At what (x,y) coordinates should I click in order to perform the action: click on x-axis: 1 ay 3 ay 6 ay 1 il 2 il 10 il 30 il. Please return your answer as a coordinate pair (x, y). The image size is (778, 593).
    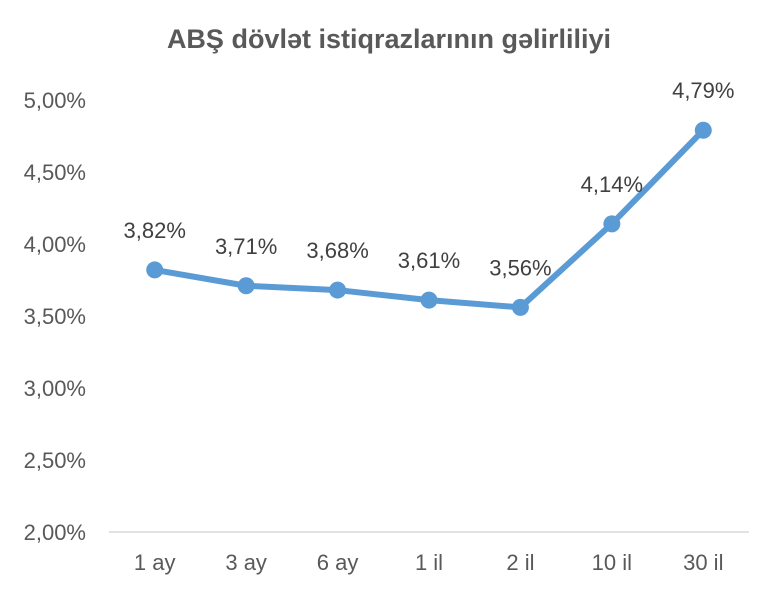
    Looking at the image, I should click on (429, 562).